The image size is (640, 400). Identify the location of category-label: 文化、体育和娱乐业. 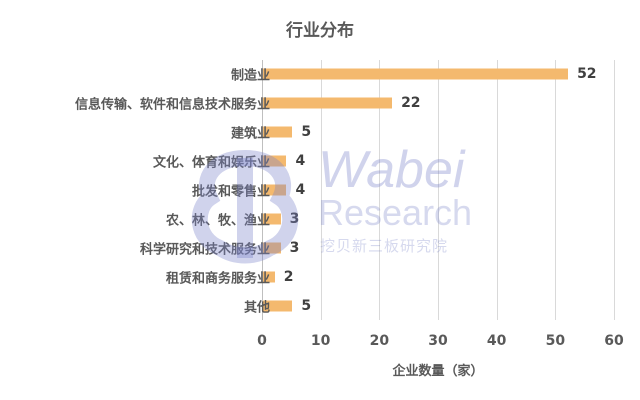
(211, 163).